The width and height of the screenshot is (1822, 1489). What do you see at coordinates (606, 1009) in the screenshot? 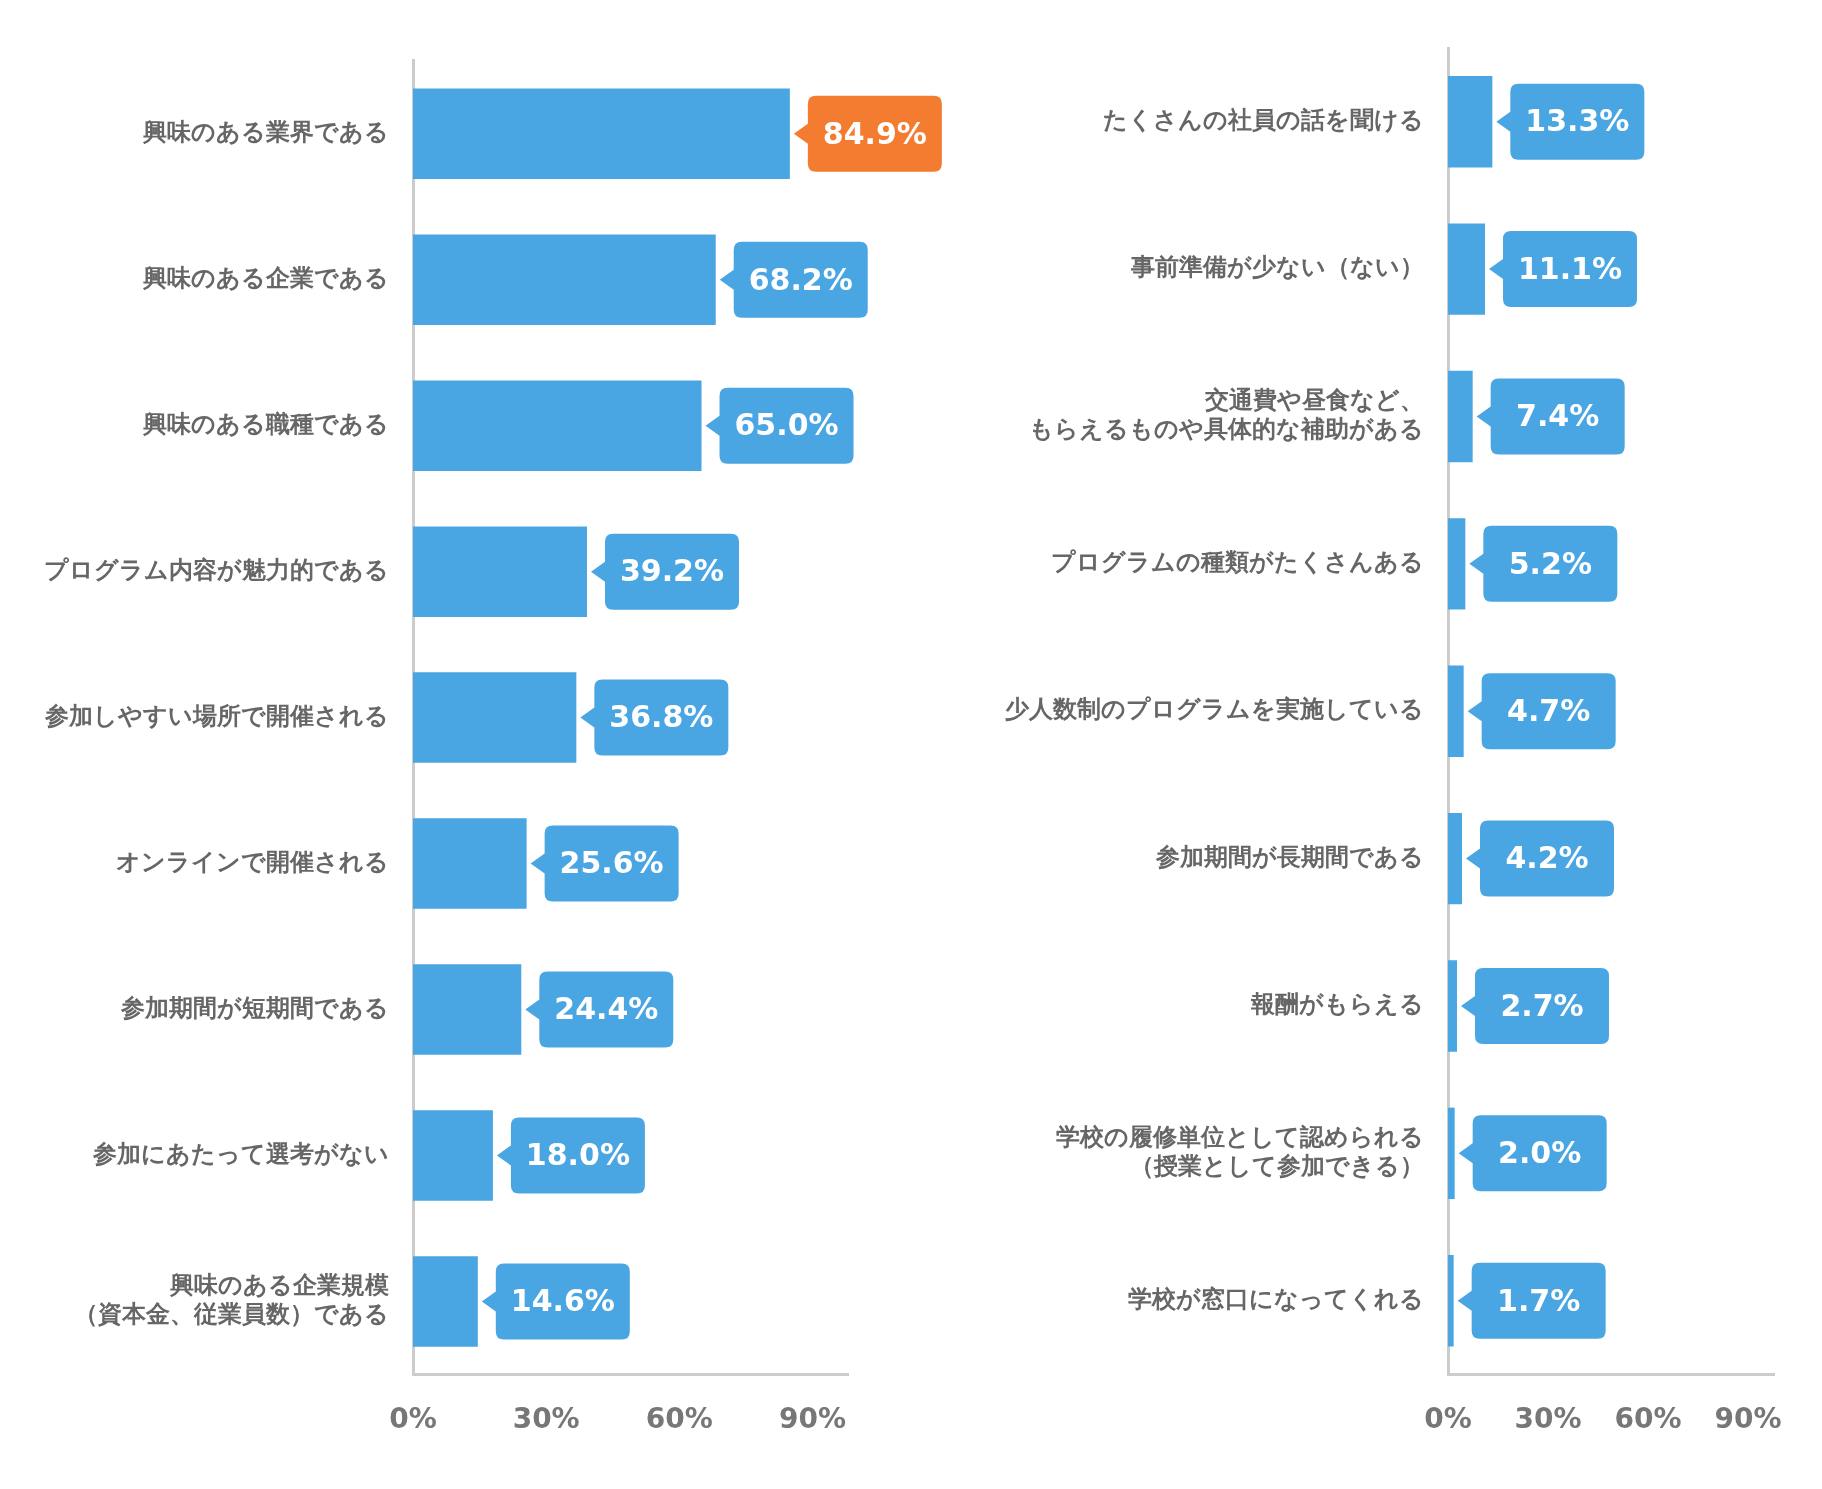
I see `data-label: 24.4%` at bounding box center [606, 1009].